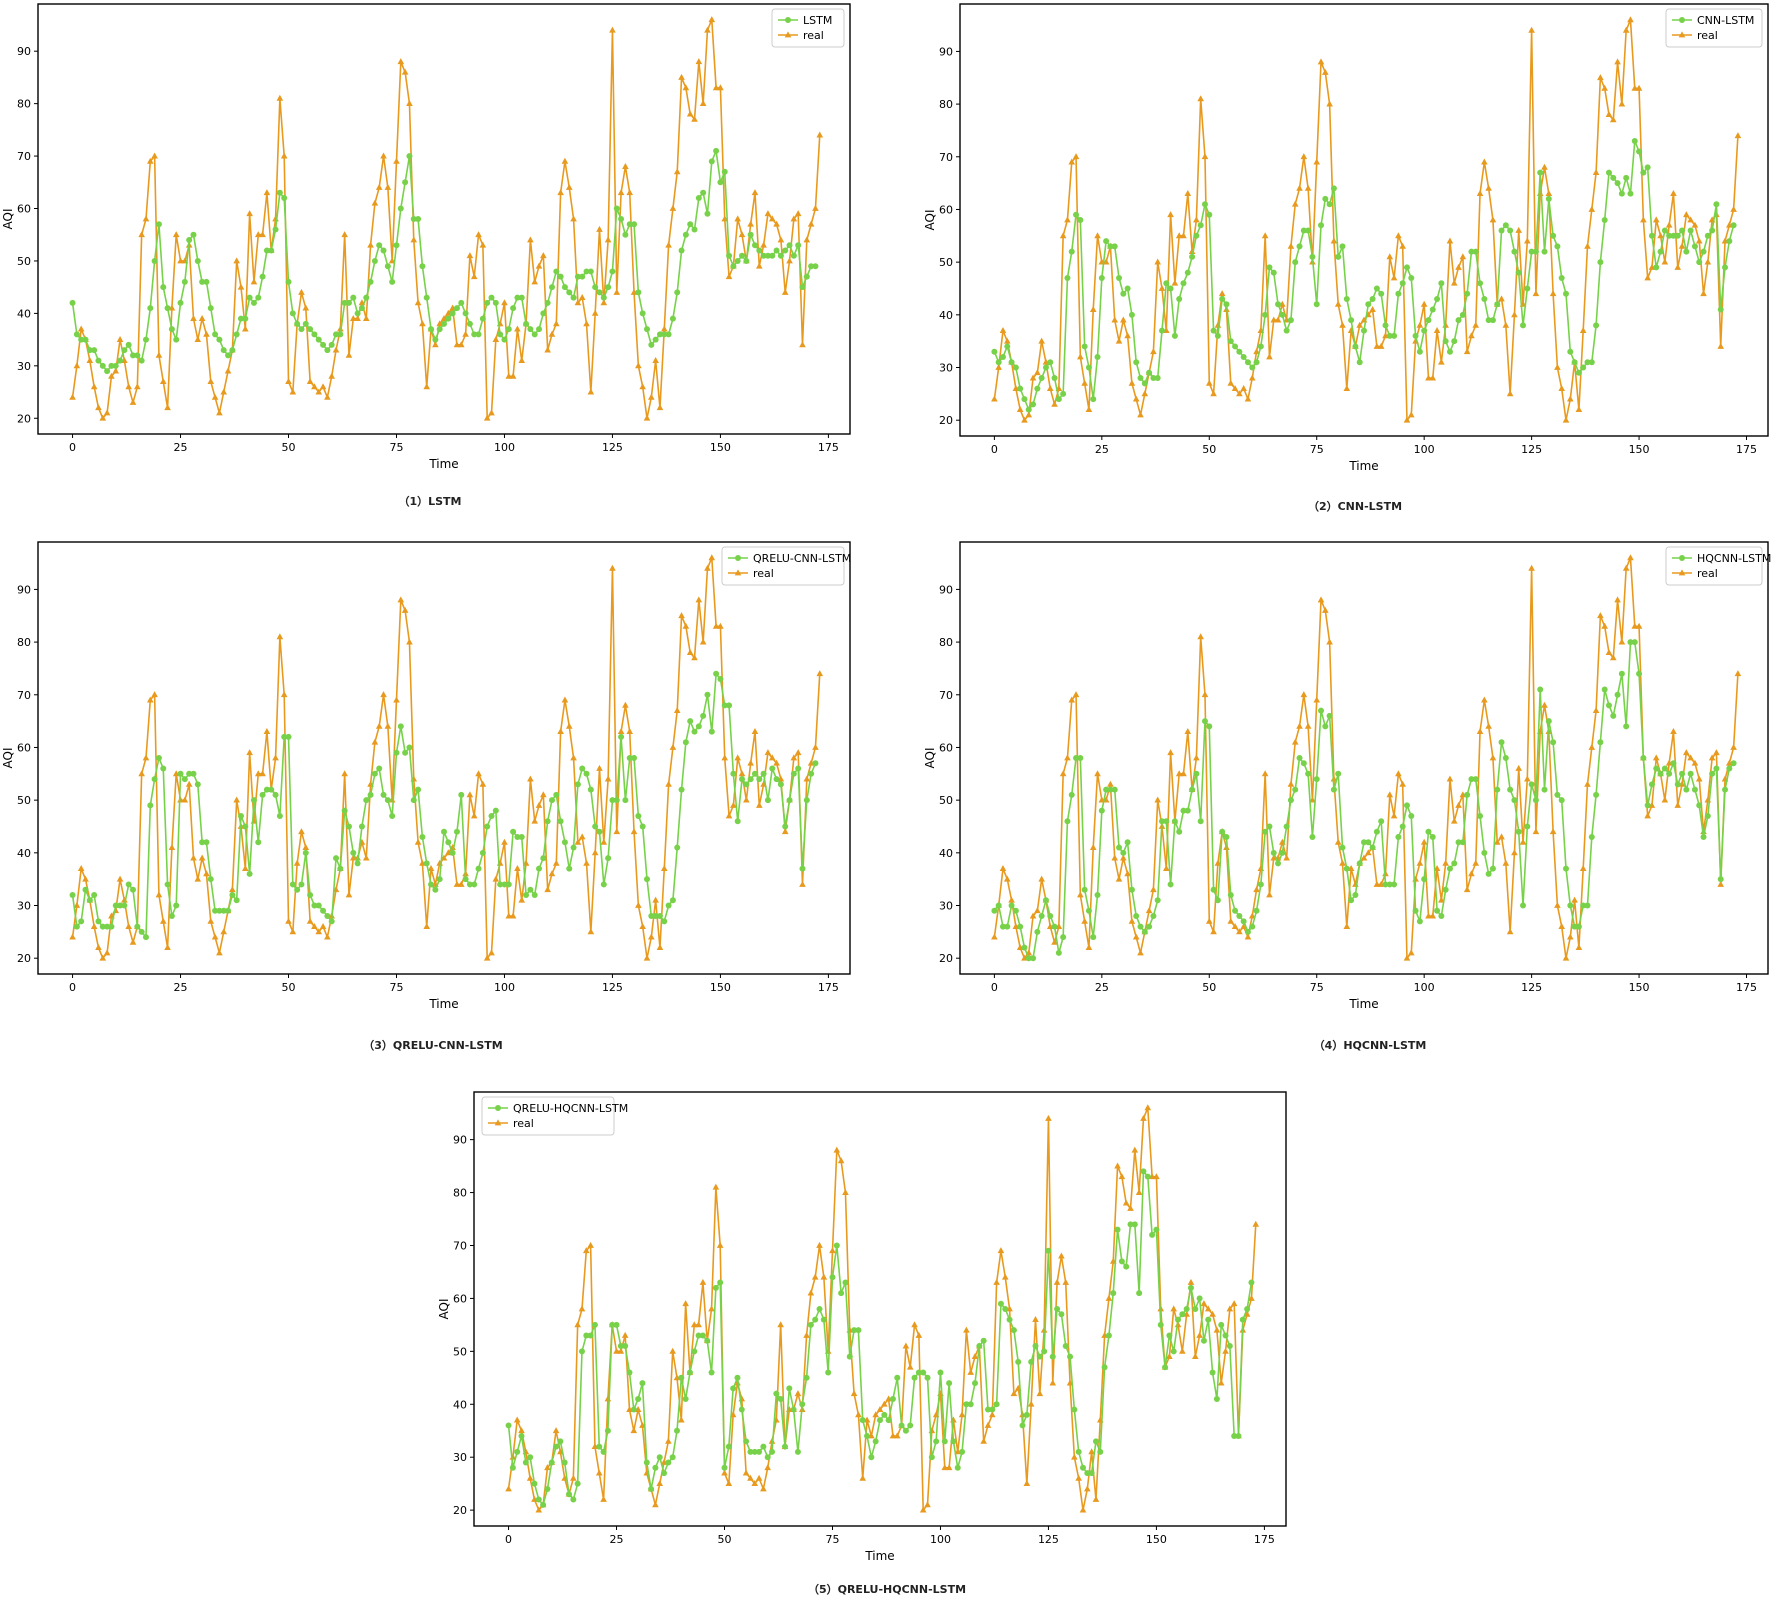 The height and width of the screenshot is (1601, 1772). Describe the element at coordinates (1424, 987) in the screenshot. I see `x-tick-label: 100` at that location.